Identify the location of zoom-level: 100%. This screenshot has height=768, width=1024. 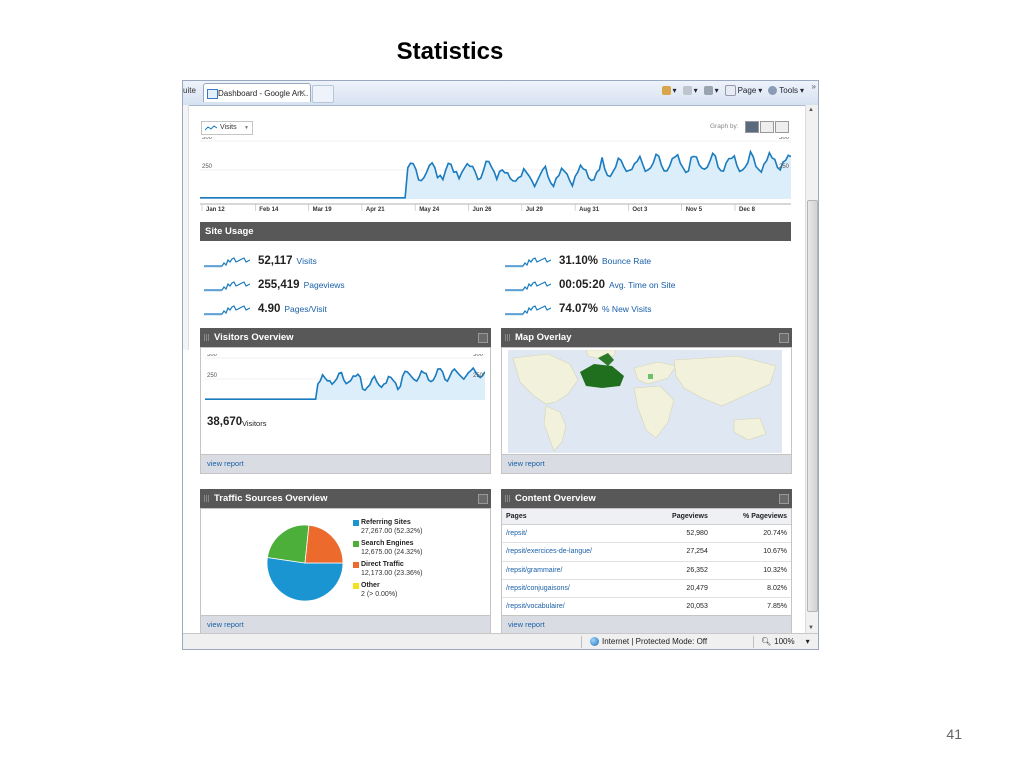
(784, 641).